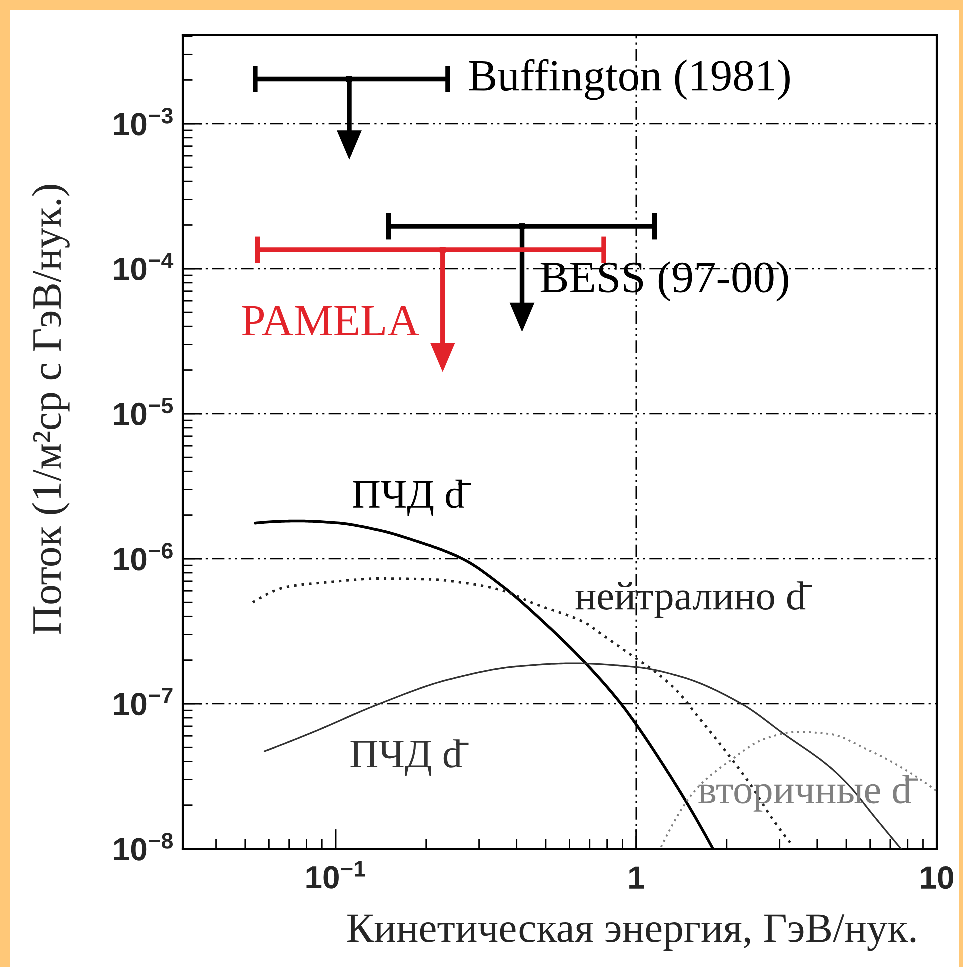 This screenshot has height=967, width=963. I want to click on y-tick-label: 10$^{−7}$, so click(143, 702).